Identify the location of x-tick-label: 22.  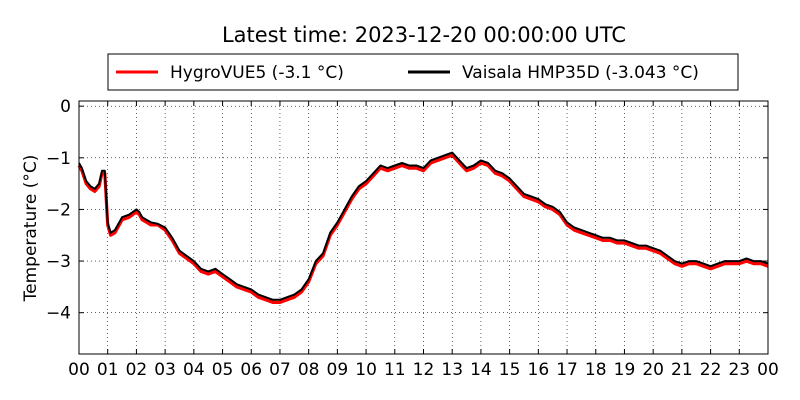
(711, 370).